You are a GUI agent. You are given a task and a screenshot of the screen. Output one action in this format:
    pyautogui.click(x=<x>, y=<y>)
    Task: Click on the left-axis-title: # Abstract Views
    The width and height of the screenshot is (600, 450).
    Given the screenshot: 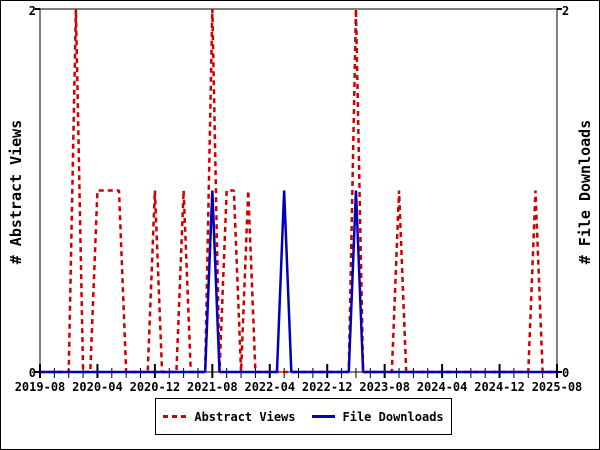 What is the action you would take?
    pyautogui.click(x=16, y=192)
    